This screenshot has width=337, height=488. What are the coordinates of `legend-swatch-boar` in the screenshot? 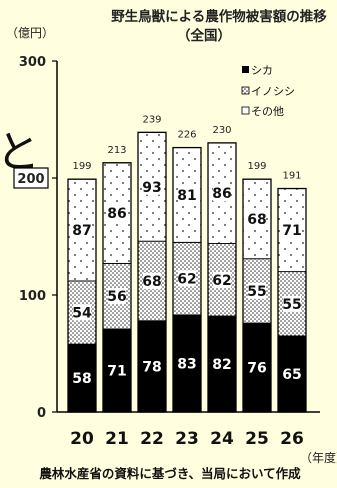 It's located at (245, 90).